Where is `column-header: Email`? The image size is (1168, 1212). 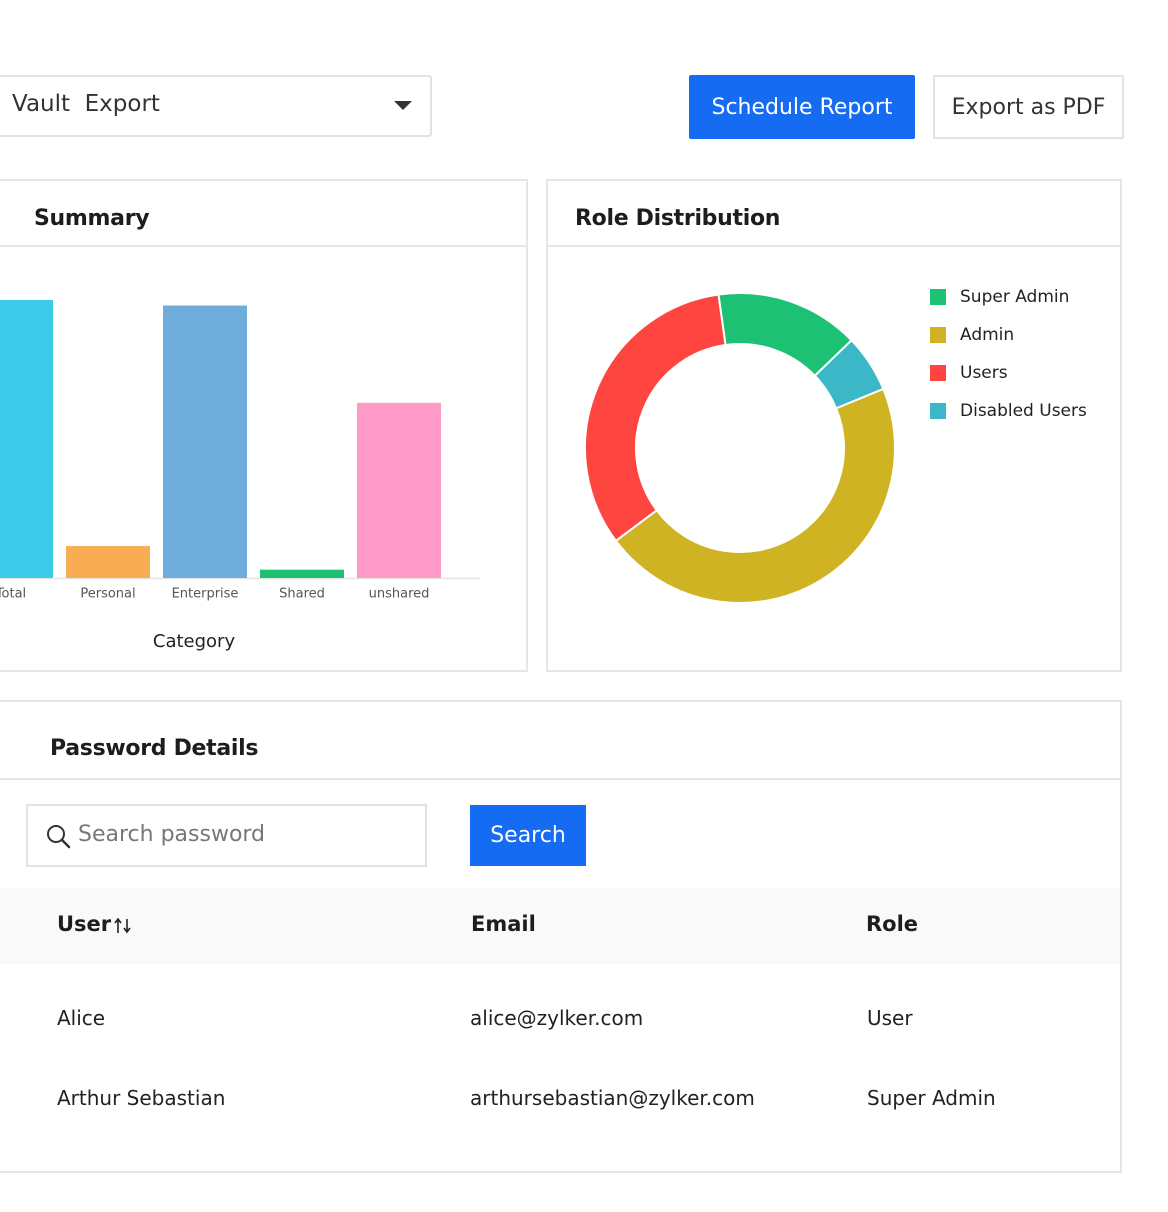
column-header: Email is located at coordinates (503, 924).